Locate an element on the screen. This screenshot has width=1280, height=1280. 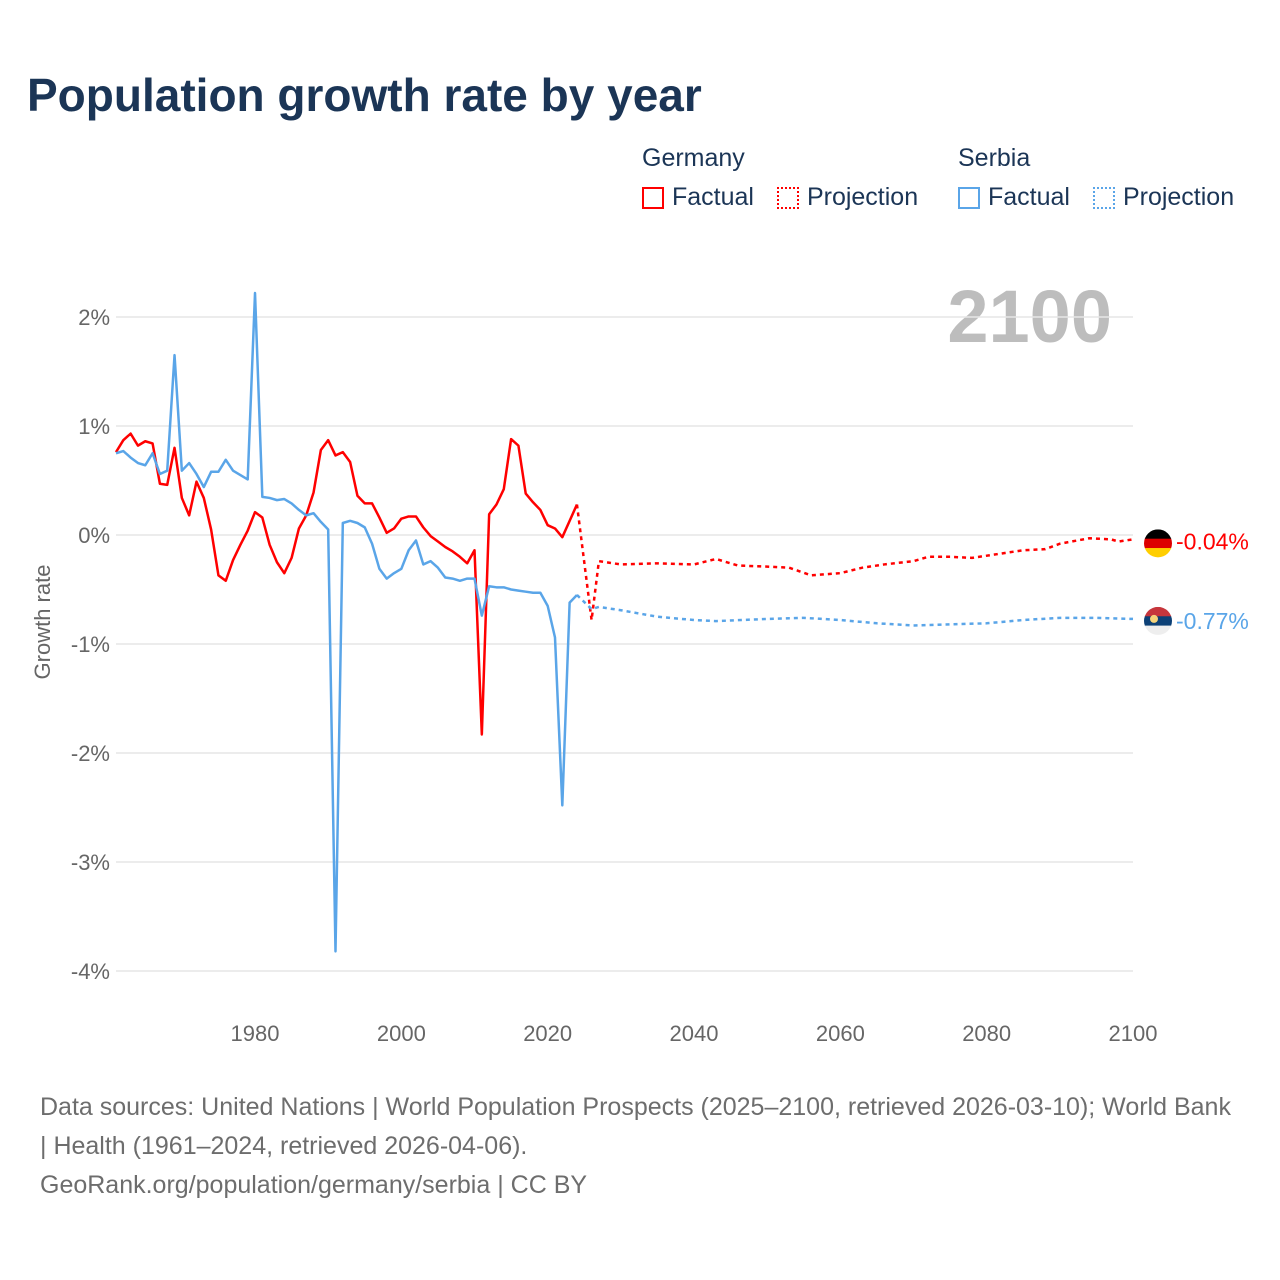
legend-serbia-factual: Factual is located at coordinates (1014, 197).